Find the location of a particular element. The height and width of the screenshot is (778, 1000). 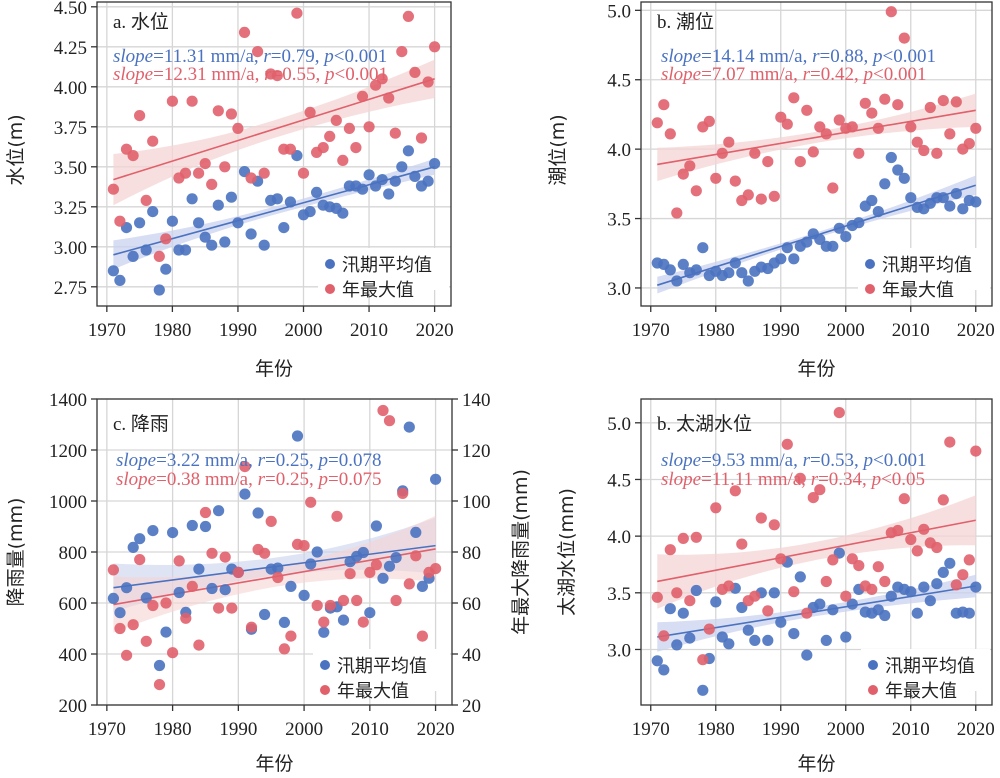

y-right-tick-label: 80 is located at coordinates (471, 553).